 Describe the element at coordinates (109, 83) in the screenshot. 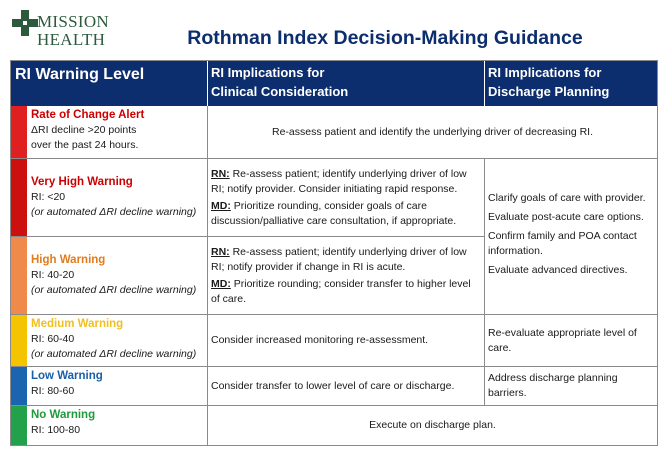

I see `header-warning-level: RI Warning Level` at that location.